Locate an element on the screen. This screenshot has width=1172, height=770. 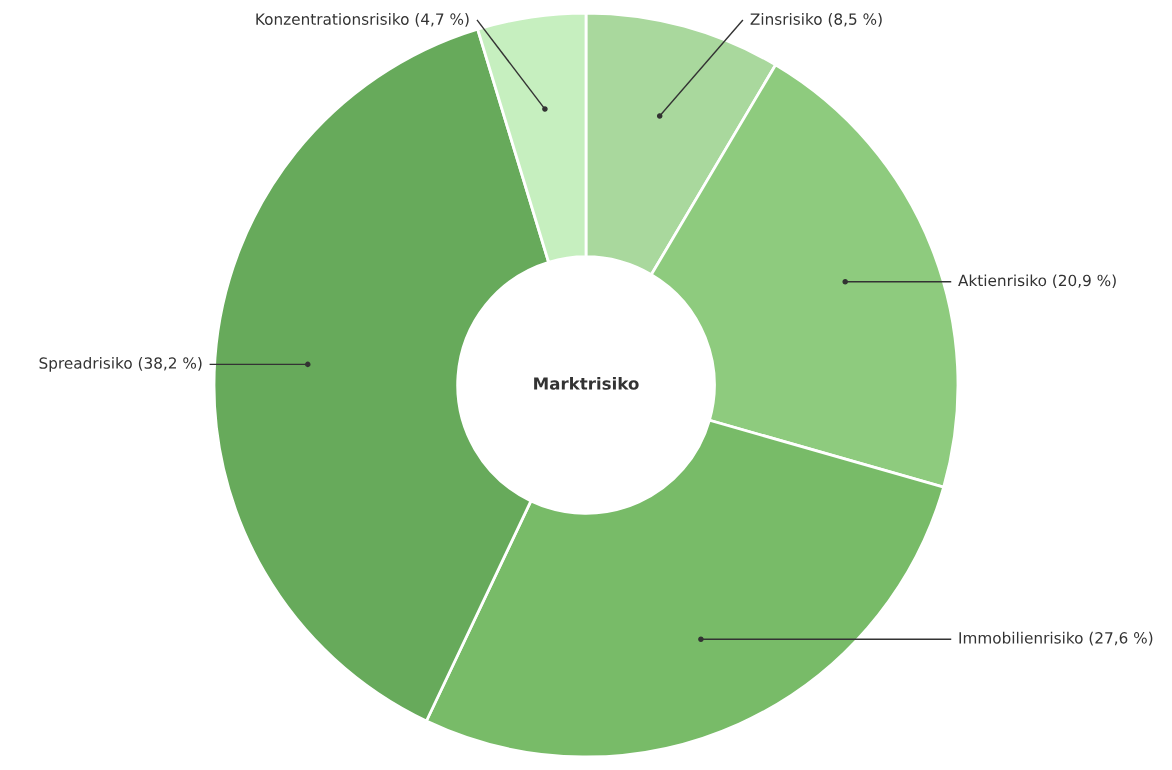
text: Marktrisiko is located at coordinates (586, 383).